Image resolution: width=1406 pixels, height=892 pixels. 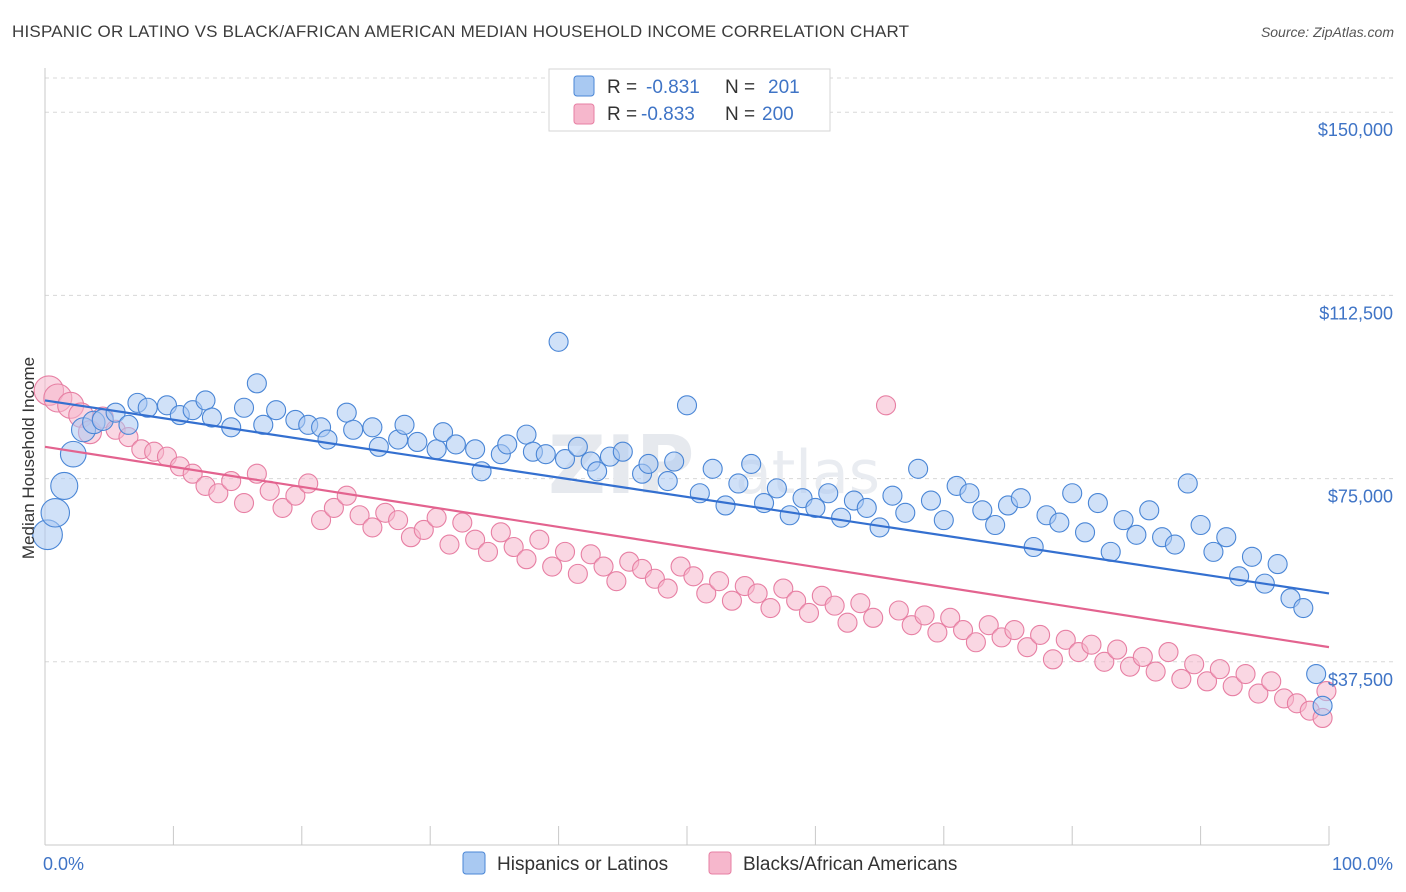 What do you see at coordinates (622, 87) in the screenshot?
I see `legend-row1-r-label: R =` at bounding box center [622, 87].